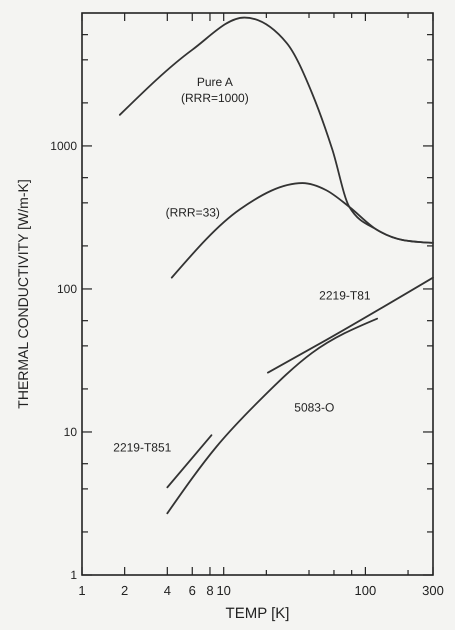  What do you see at coordinates (314, 407) in the screenshot?
I see `text: 5083-O` at bounding box center [314, 407].